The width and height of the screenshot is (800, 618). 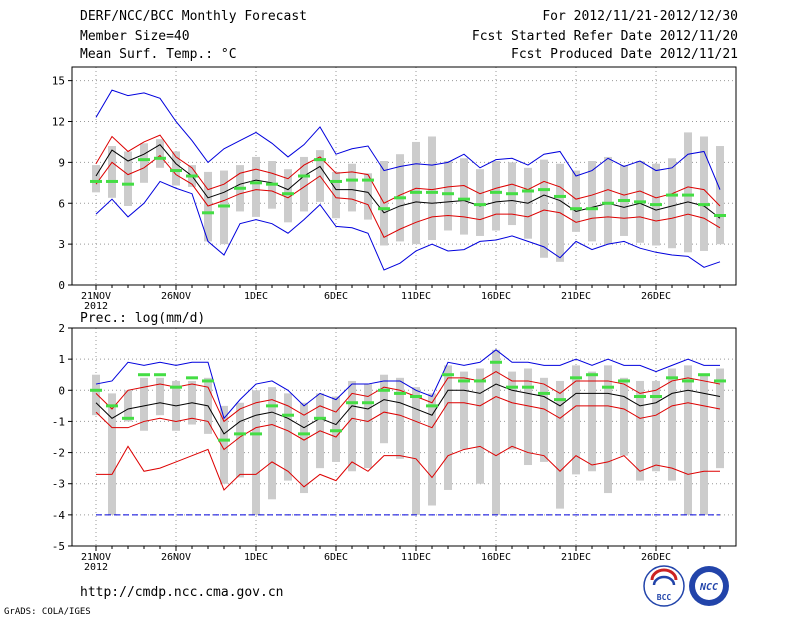 I want to click on series-line-mean, so click(x=408, y=181).